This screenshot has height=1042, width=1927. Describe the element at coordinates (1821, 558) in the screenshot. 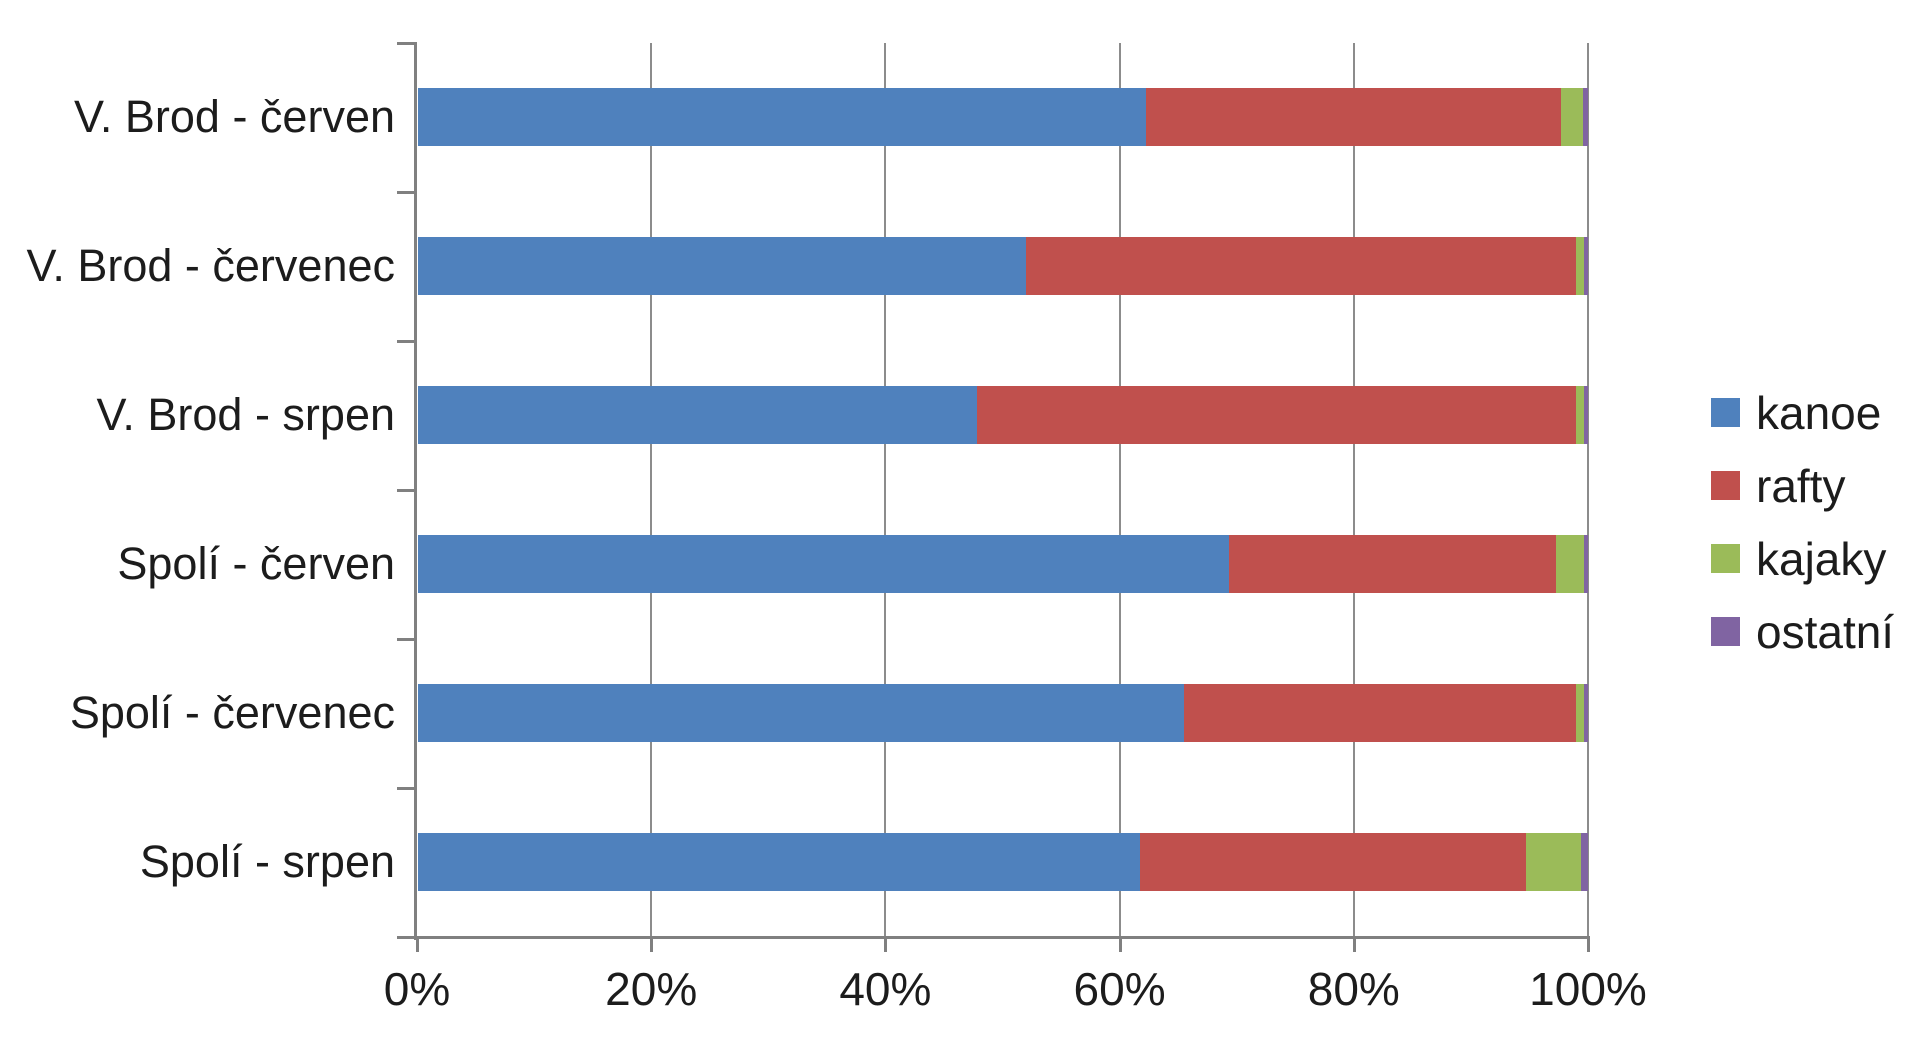

I see `legend-label: kajaky` at that location.